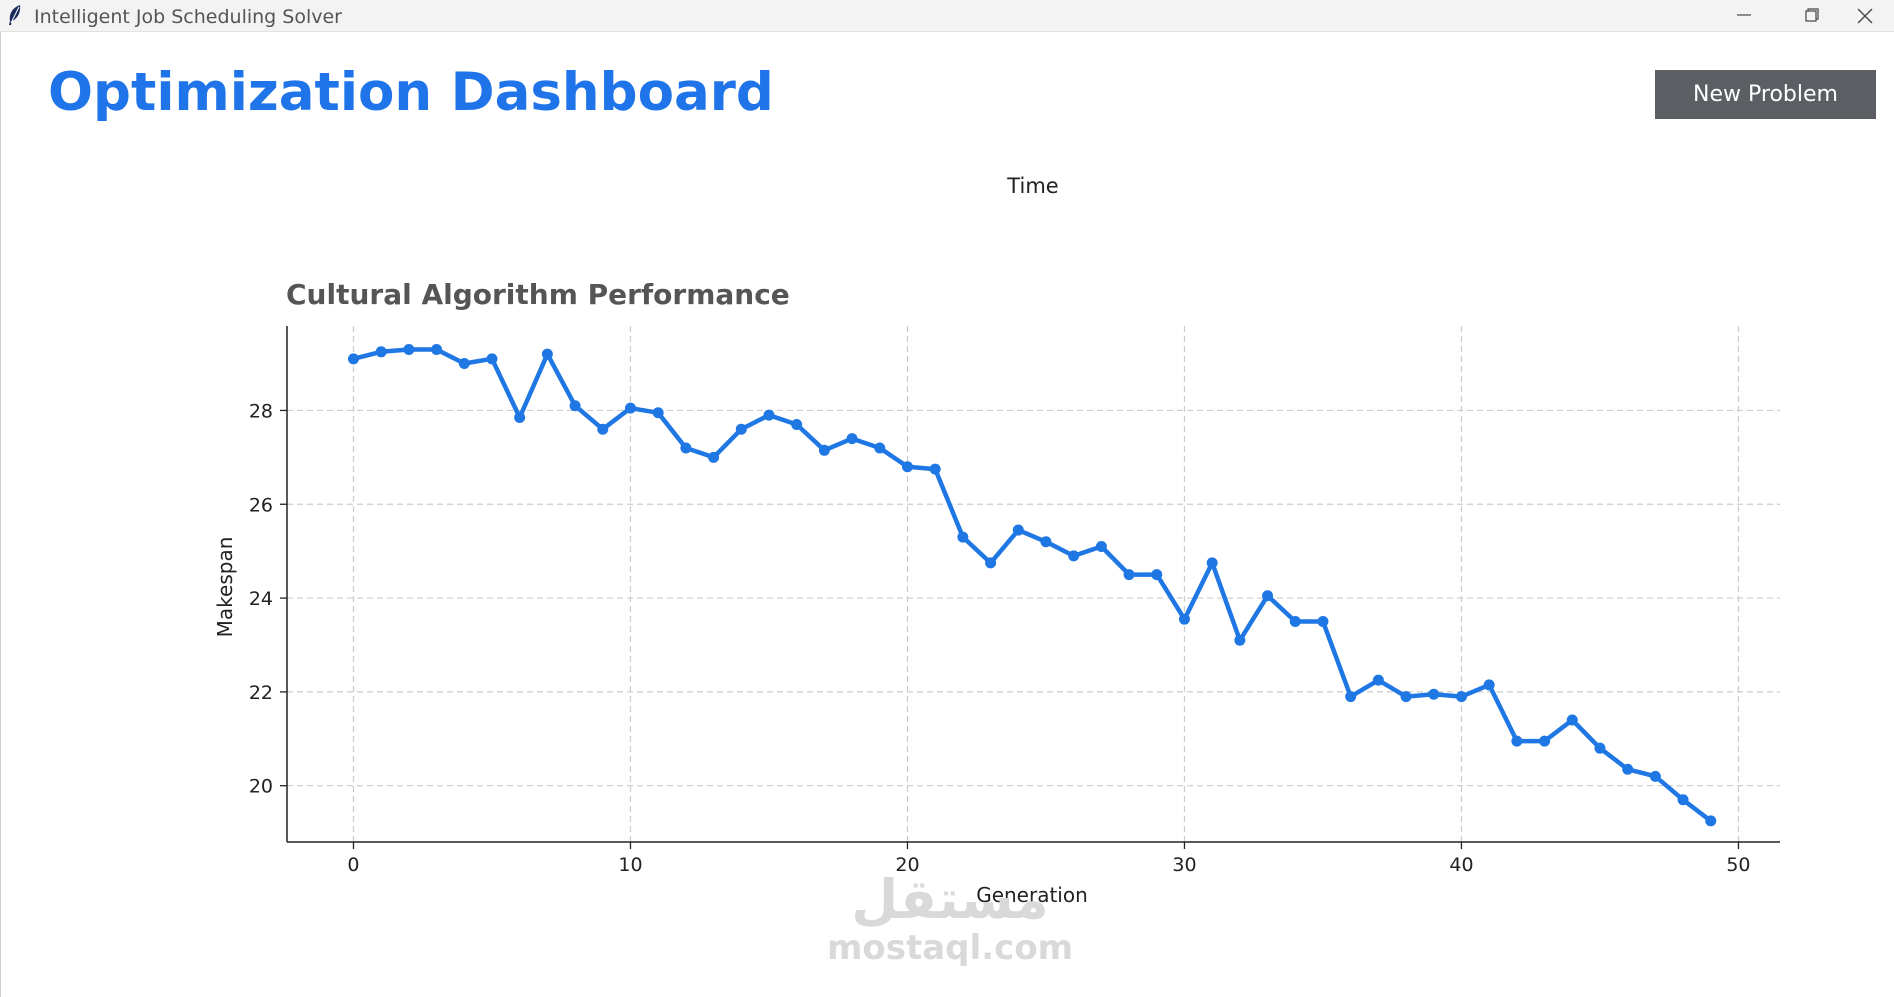 Image resolution: width=1894 pixels, height=997 pixels. I want to click on window-title: Intelligent Job Scheduling Solver, so click(188, 17).